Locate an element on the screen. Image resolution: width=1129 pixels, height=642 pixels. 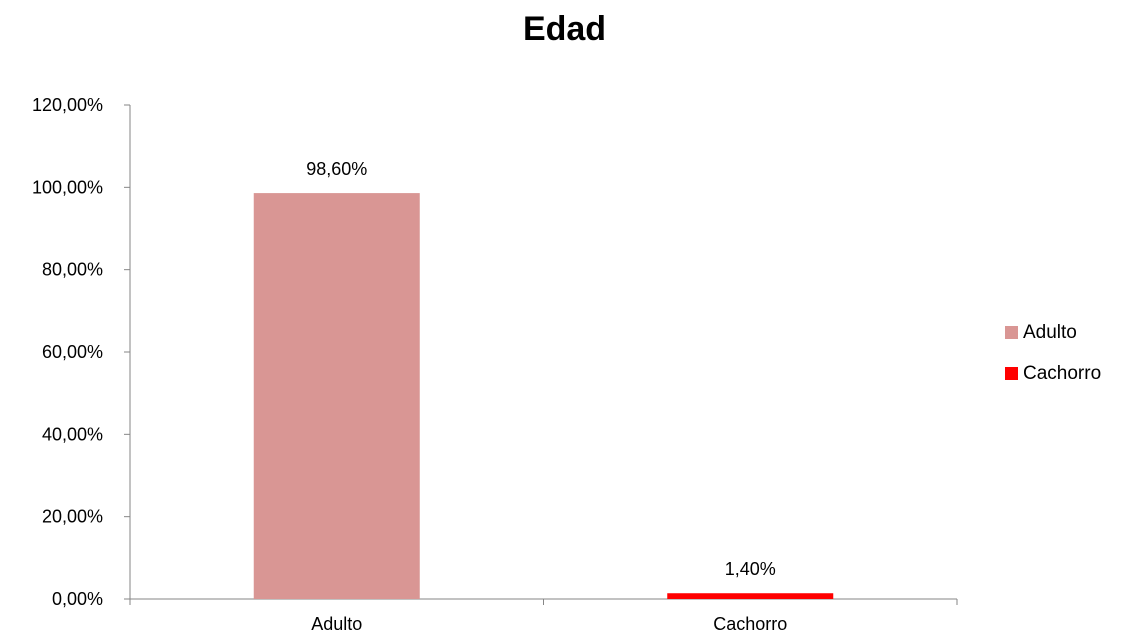
y-tick-label: 60,00% is located at coordinates (72, 352).